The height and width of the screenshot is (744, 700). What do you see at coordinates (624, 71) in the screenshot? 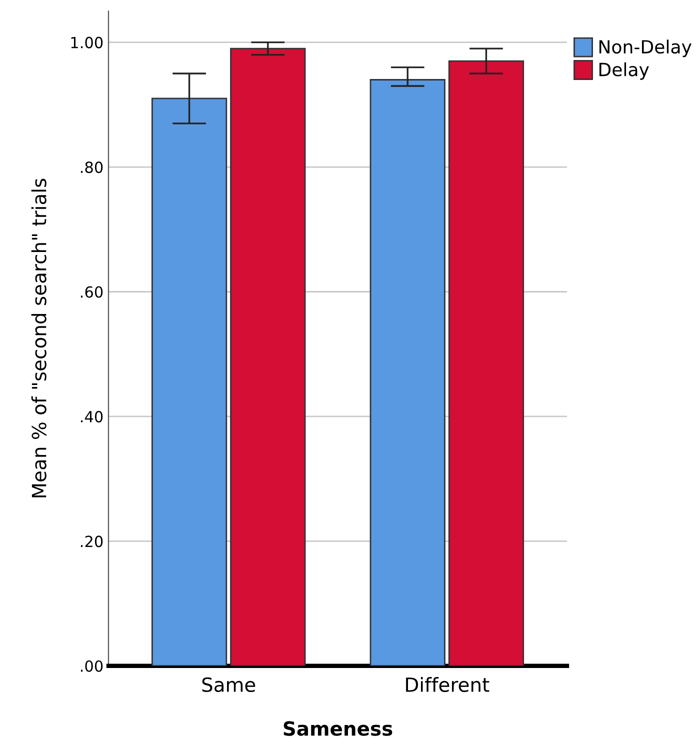
I see `legend-label: Delay` at bounding box center [624, 71].